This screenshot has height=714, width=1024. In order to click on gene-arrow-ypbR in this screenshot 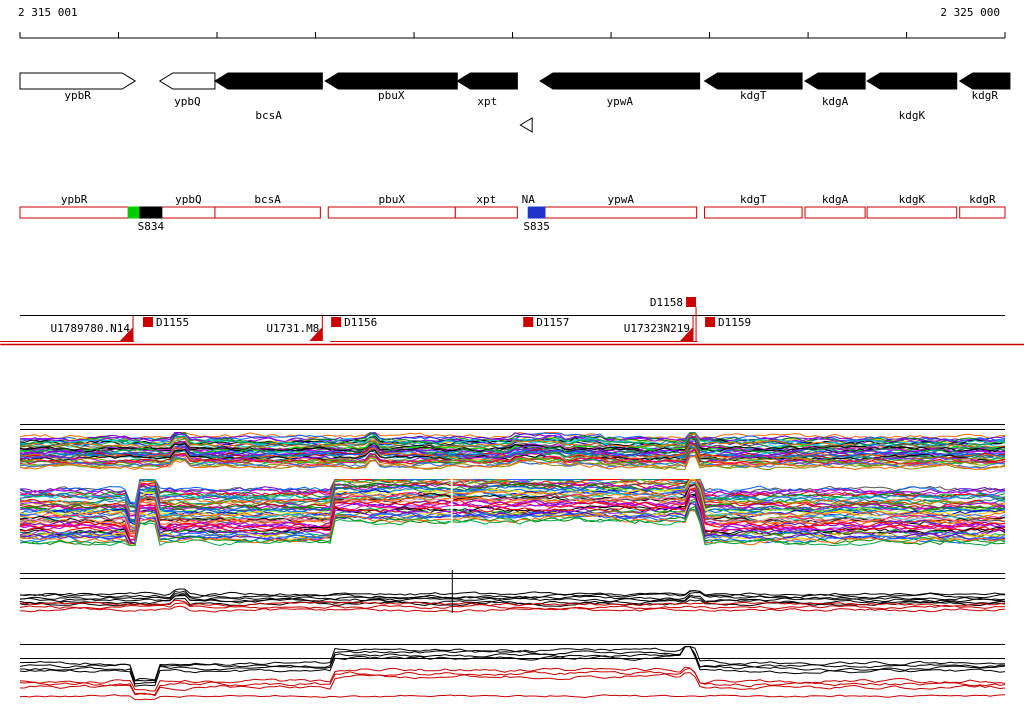, I will do `click(78, 81)`.